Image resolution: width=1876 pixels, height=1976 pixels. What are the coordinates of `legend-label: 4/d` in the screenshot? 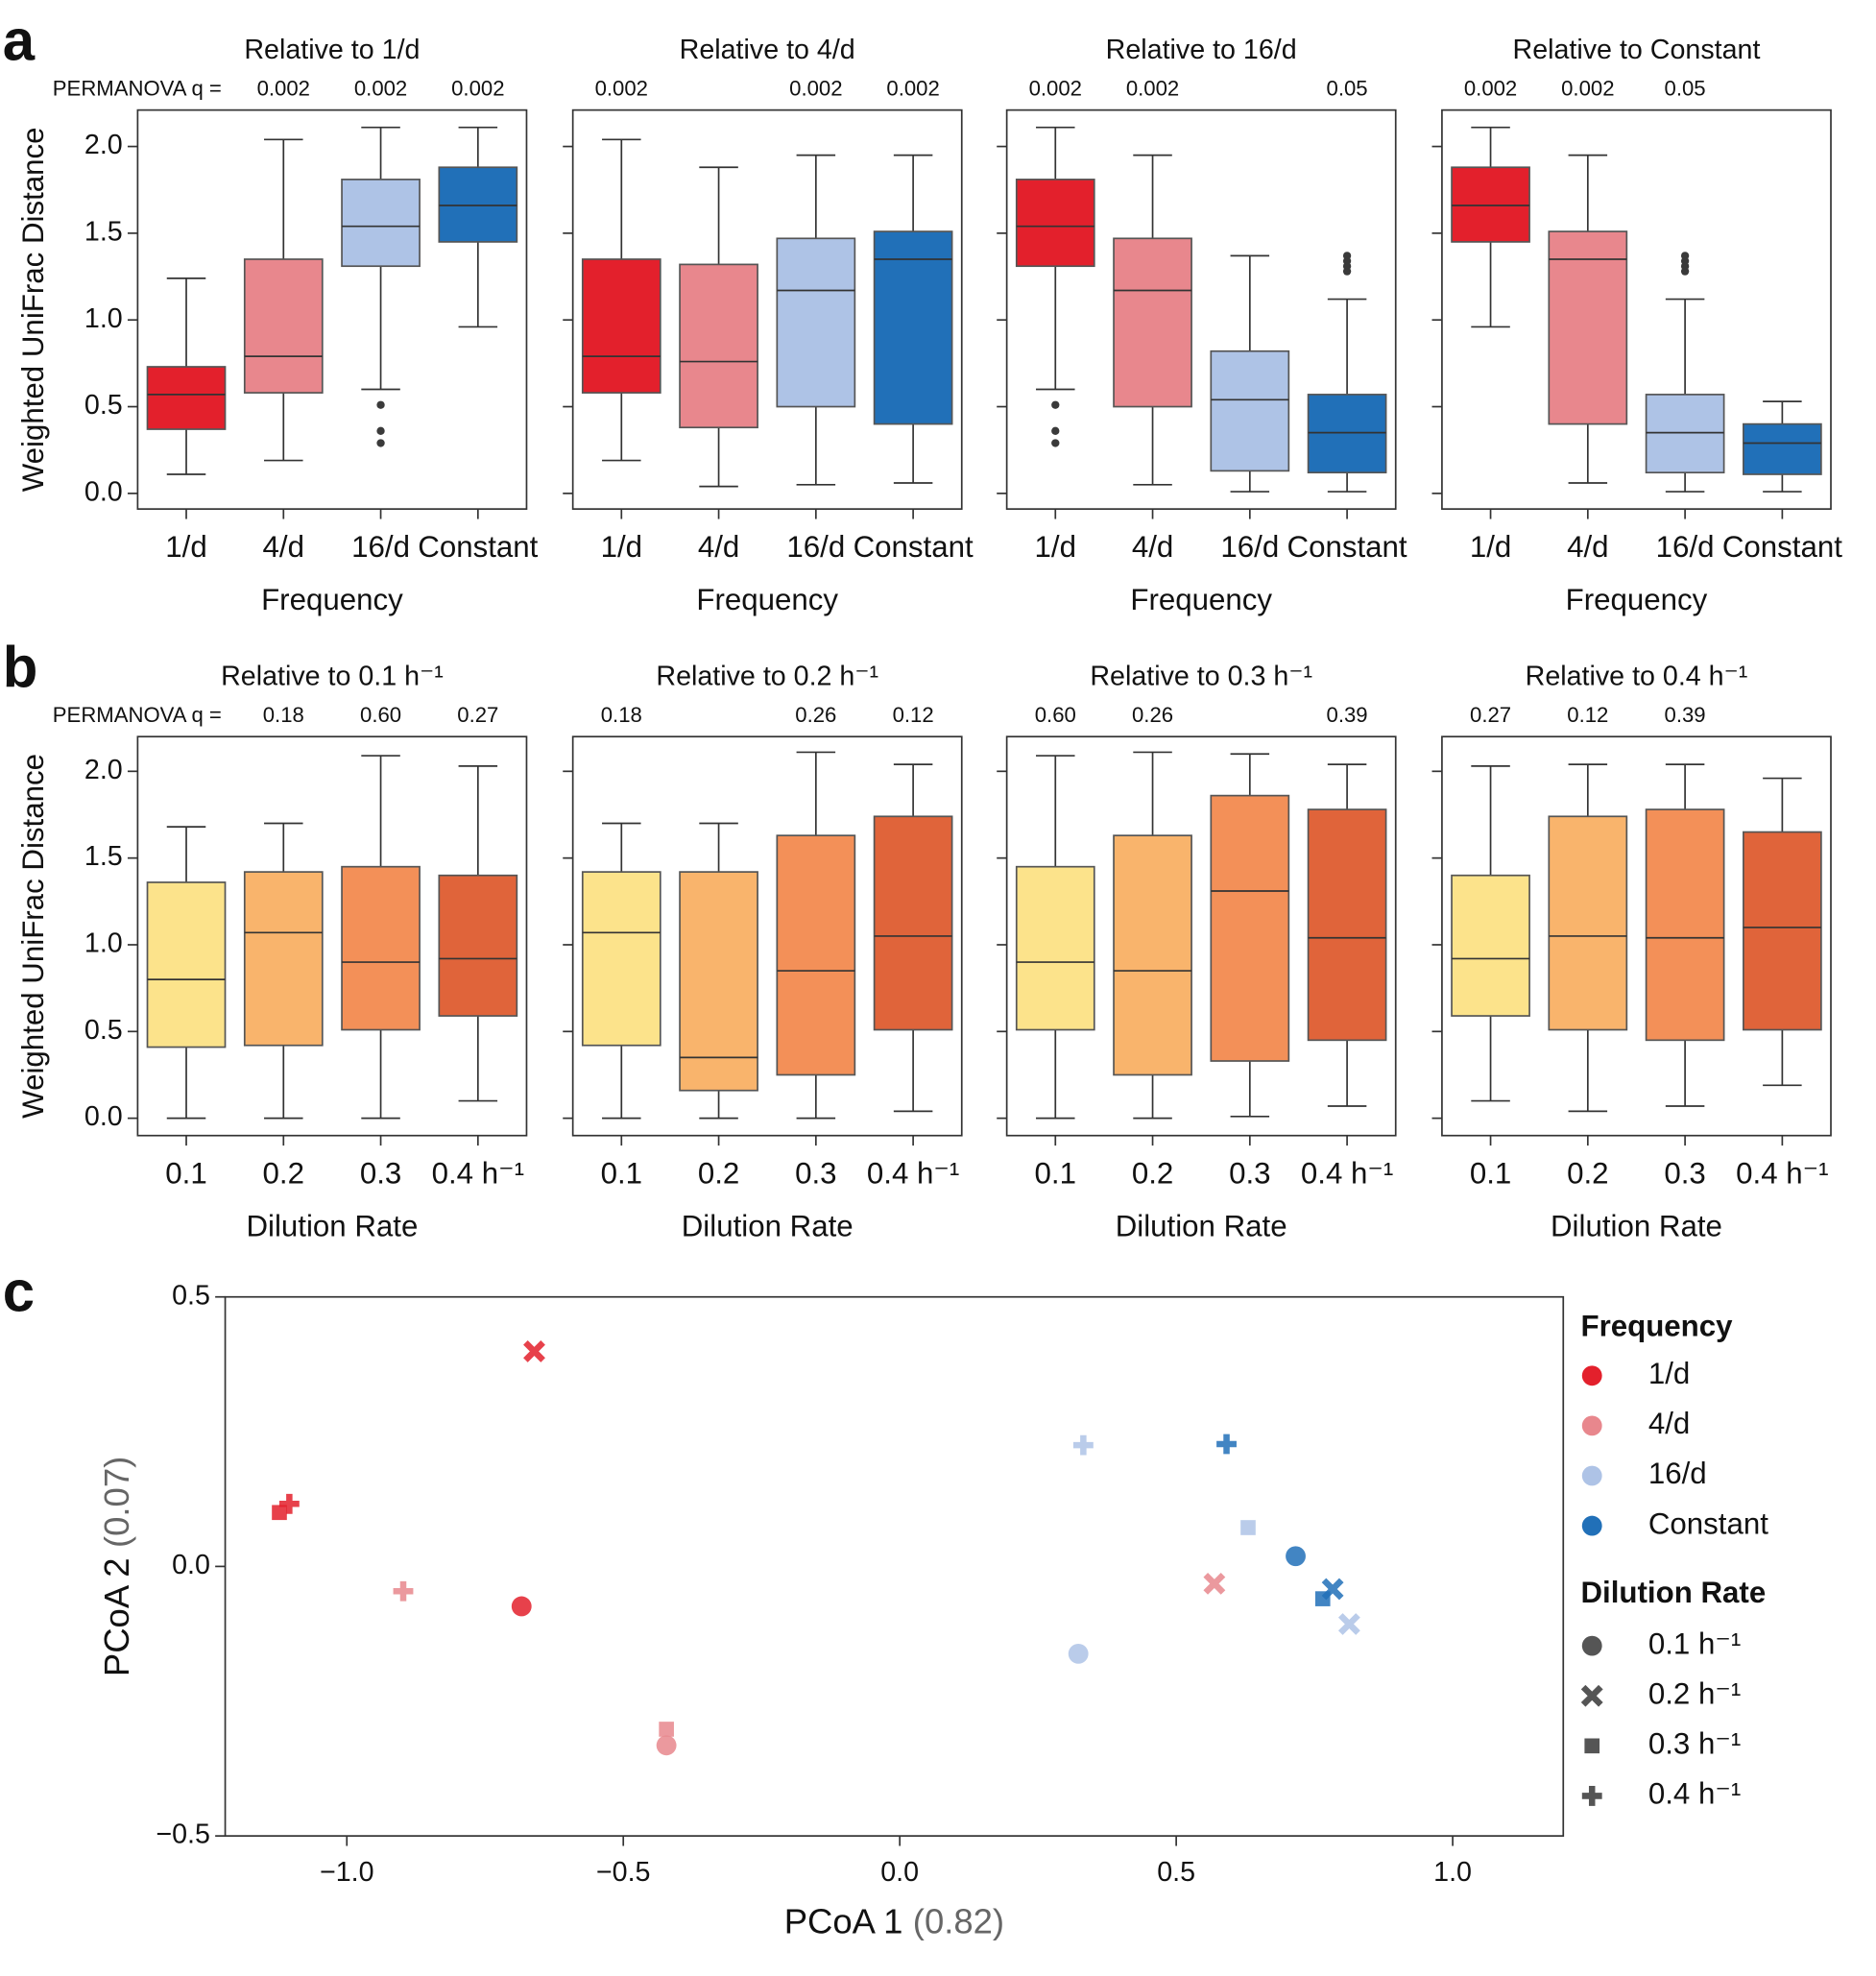 It's located at (1669, 1423).